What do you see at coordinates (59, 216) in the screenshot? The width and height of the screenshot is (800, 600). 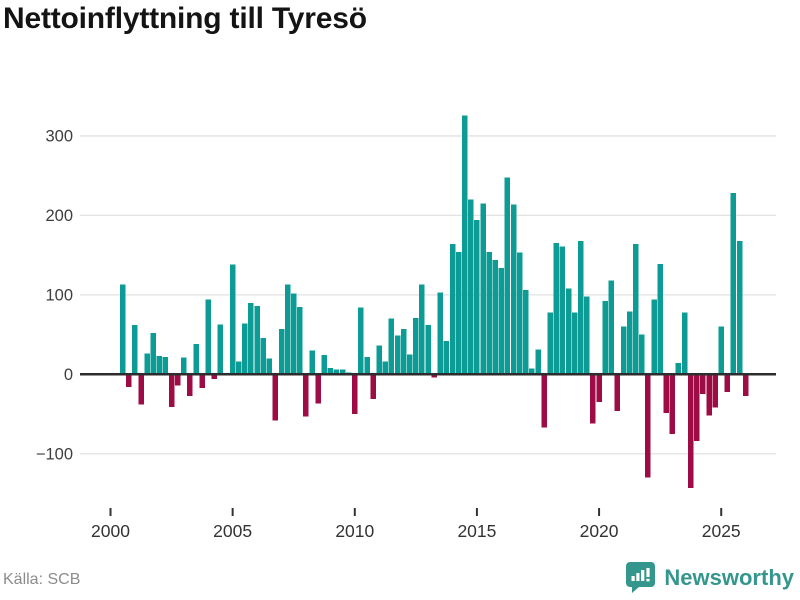 I see `y-axis-tick-label: 200` at bounding box center [59, 216].